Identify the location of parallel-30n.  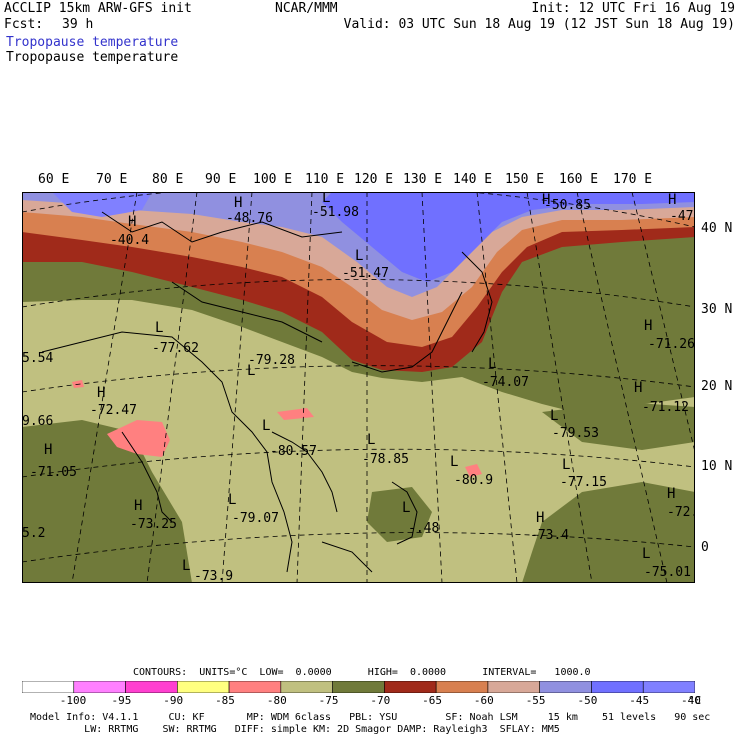
(358, 293).